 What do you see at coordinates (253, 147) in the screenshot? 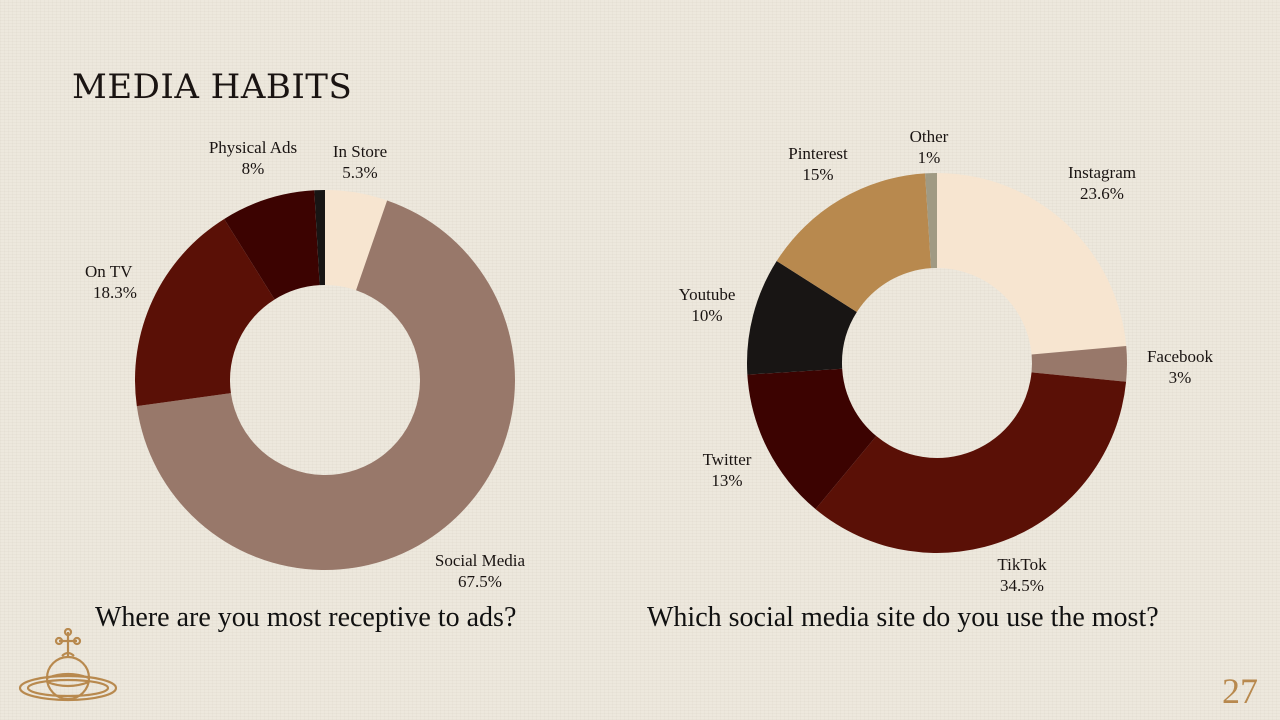
I see `slice-label-physical-ads: Physical Ads` at bounding box center [253, 147].